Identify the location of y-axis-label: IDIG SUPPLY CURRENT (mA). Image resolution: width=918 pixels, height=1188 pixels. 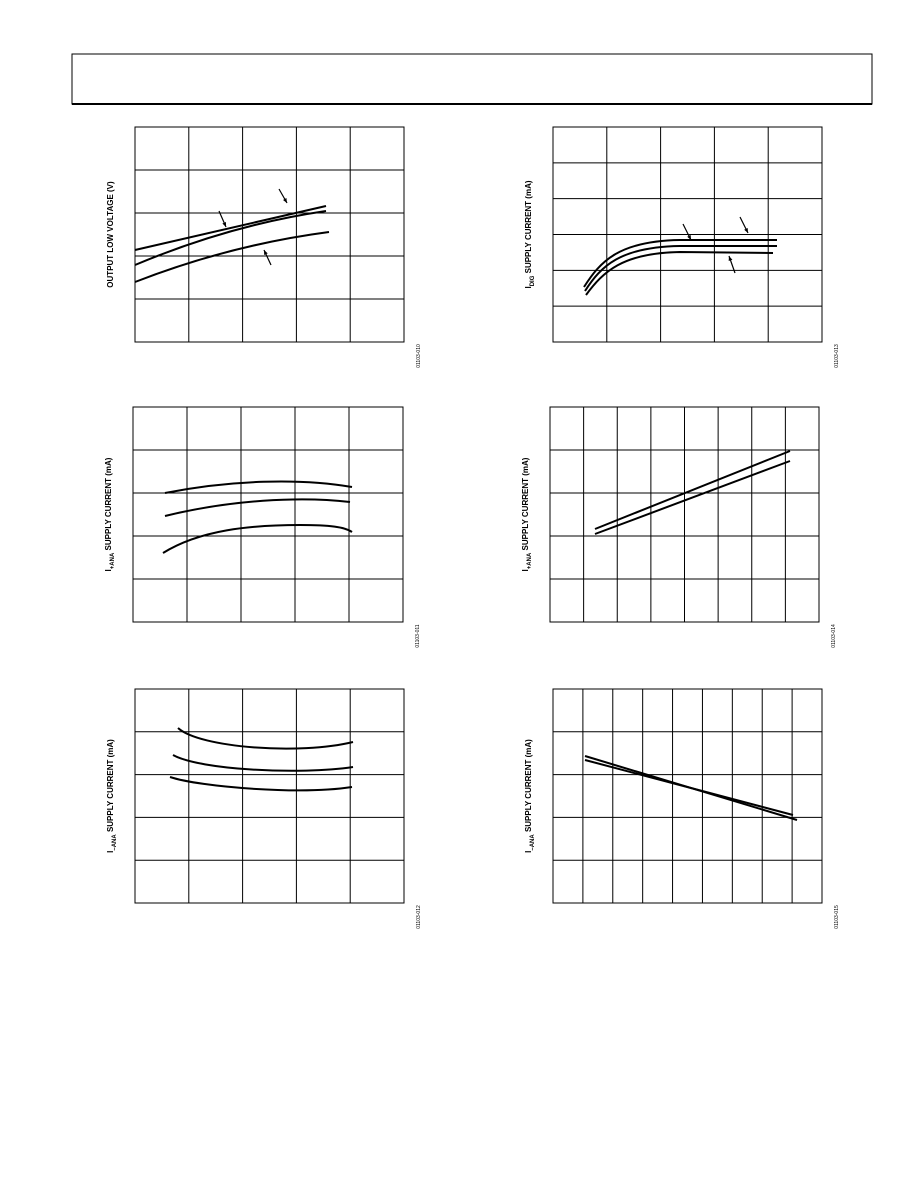
(530, 234).